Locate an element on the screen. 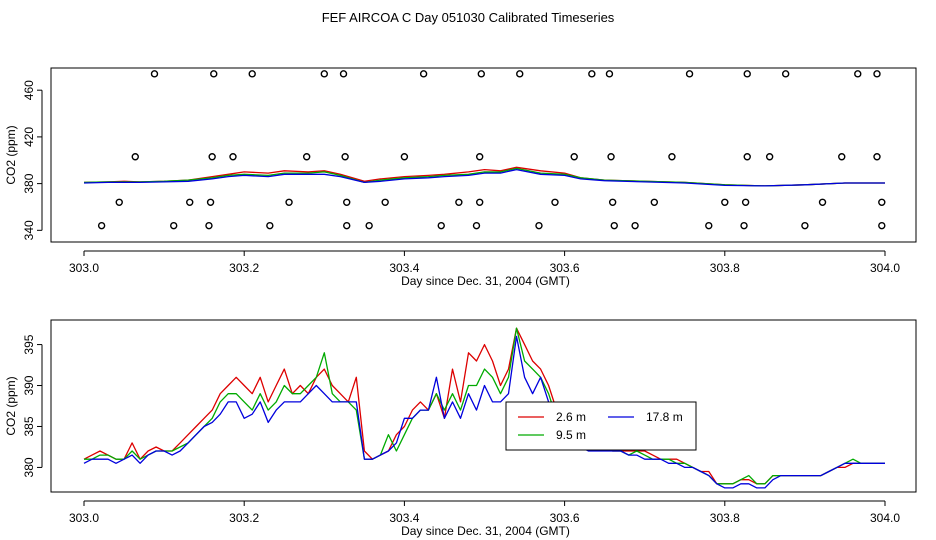 This screenshot has width=936, height=540. series-line-17-8-m is located at coordinates (484, 177).